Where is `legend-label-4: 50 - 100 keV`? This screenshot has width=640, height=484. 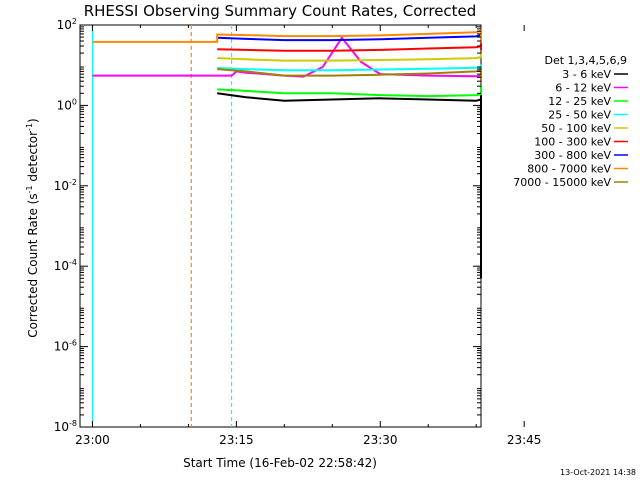 legend-label-4: 50 - 100 keV is located at coordinates (576, 128).